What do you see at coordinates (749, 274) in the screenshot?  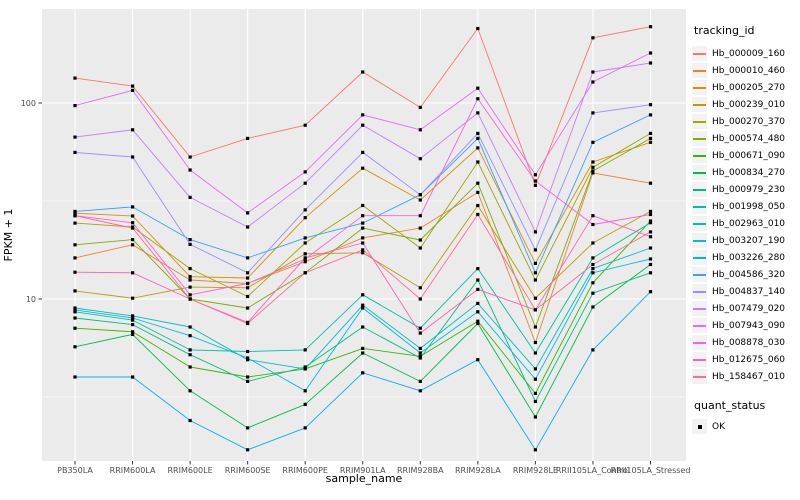 I see `legend-item-label: Hb_004586_320` at bounding box center [749, 274].